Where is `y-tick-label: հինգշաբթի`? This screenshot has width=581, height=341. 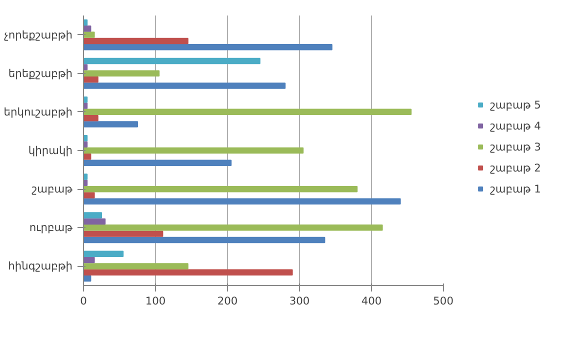
y-tick-label: հինգշաբթի is located at coordinates (40, 266).